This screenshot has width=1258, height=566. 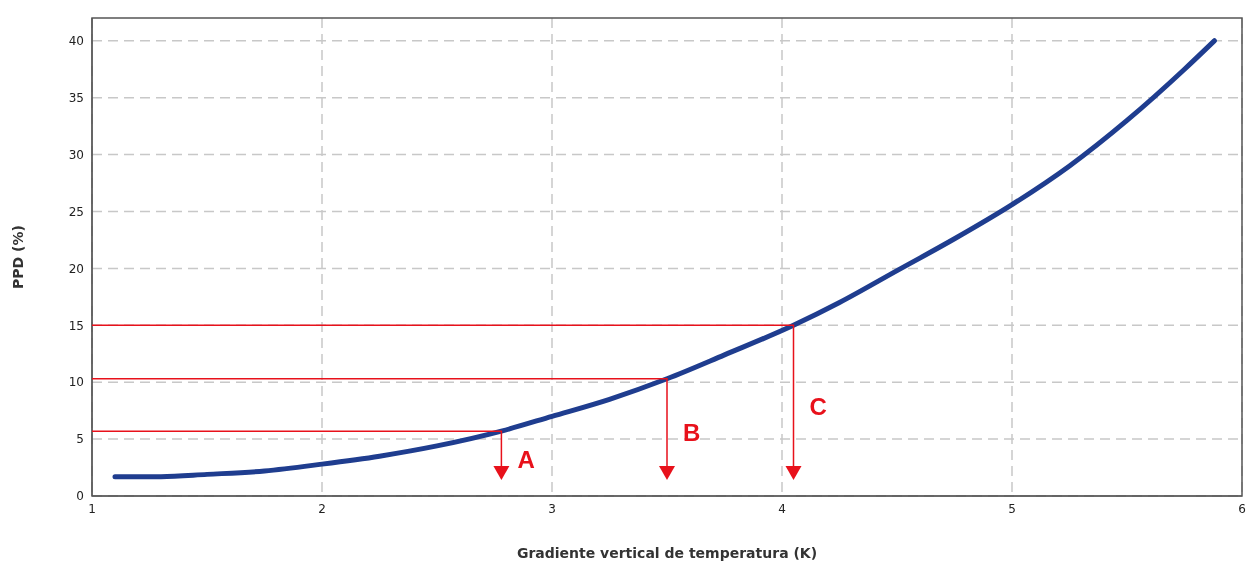 What do you see at coordinates (76, 325) in the screenshot?
I see `y-tick-label: 15` at bounding box center [76, 325].